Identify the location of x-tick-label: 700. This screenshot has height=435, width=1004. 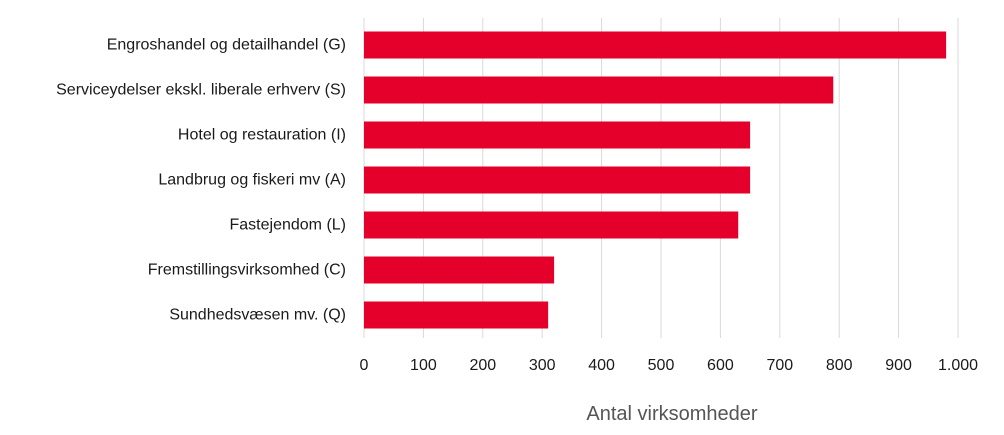
(779, 365).